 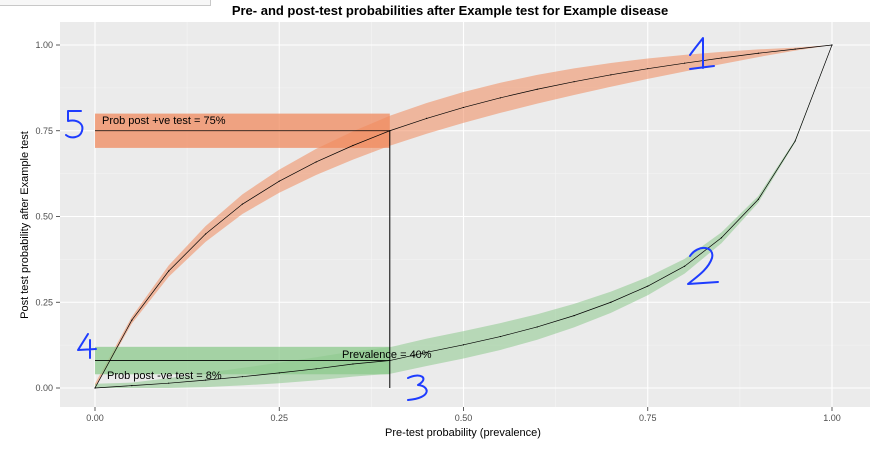 What do you see at coordinates (164, 376) in the screenshot?
I see `annotation-prob-neg: Prob post -ve test = 8%` at bounding box center [164, 376].